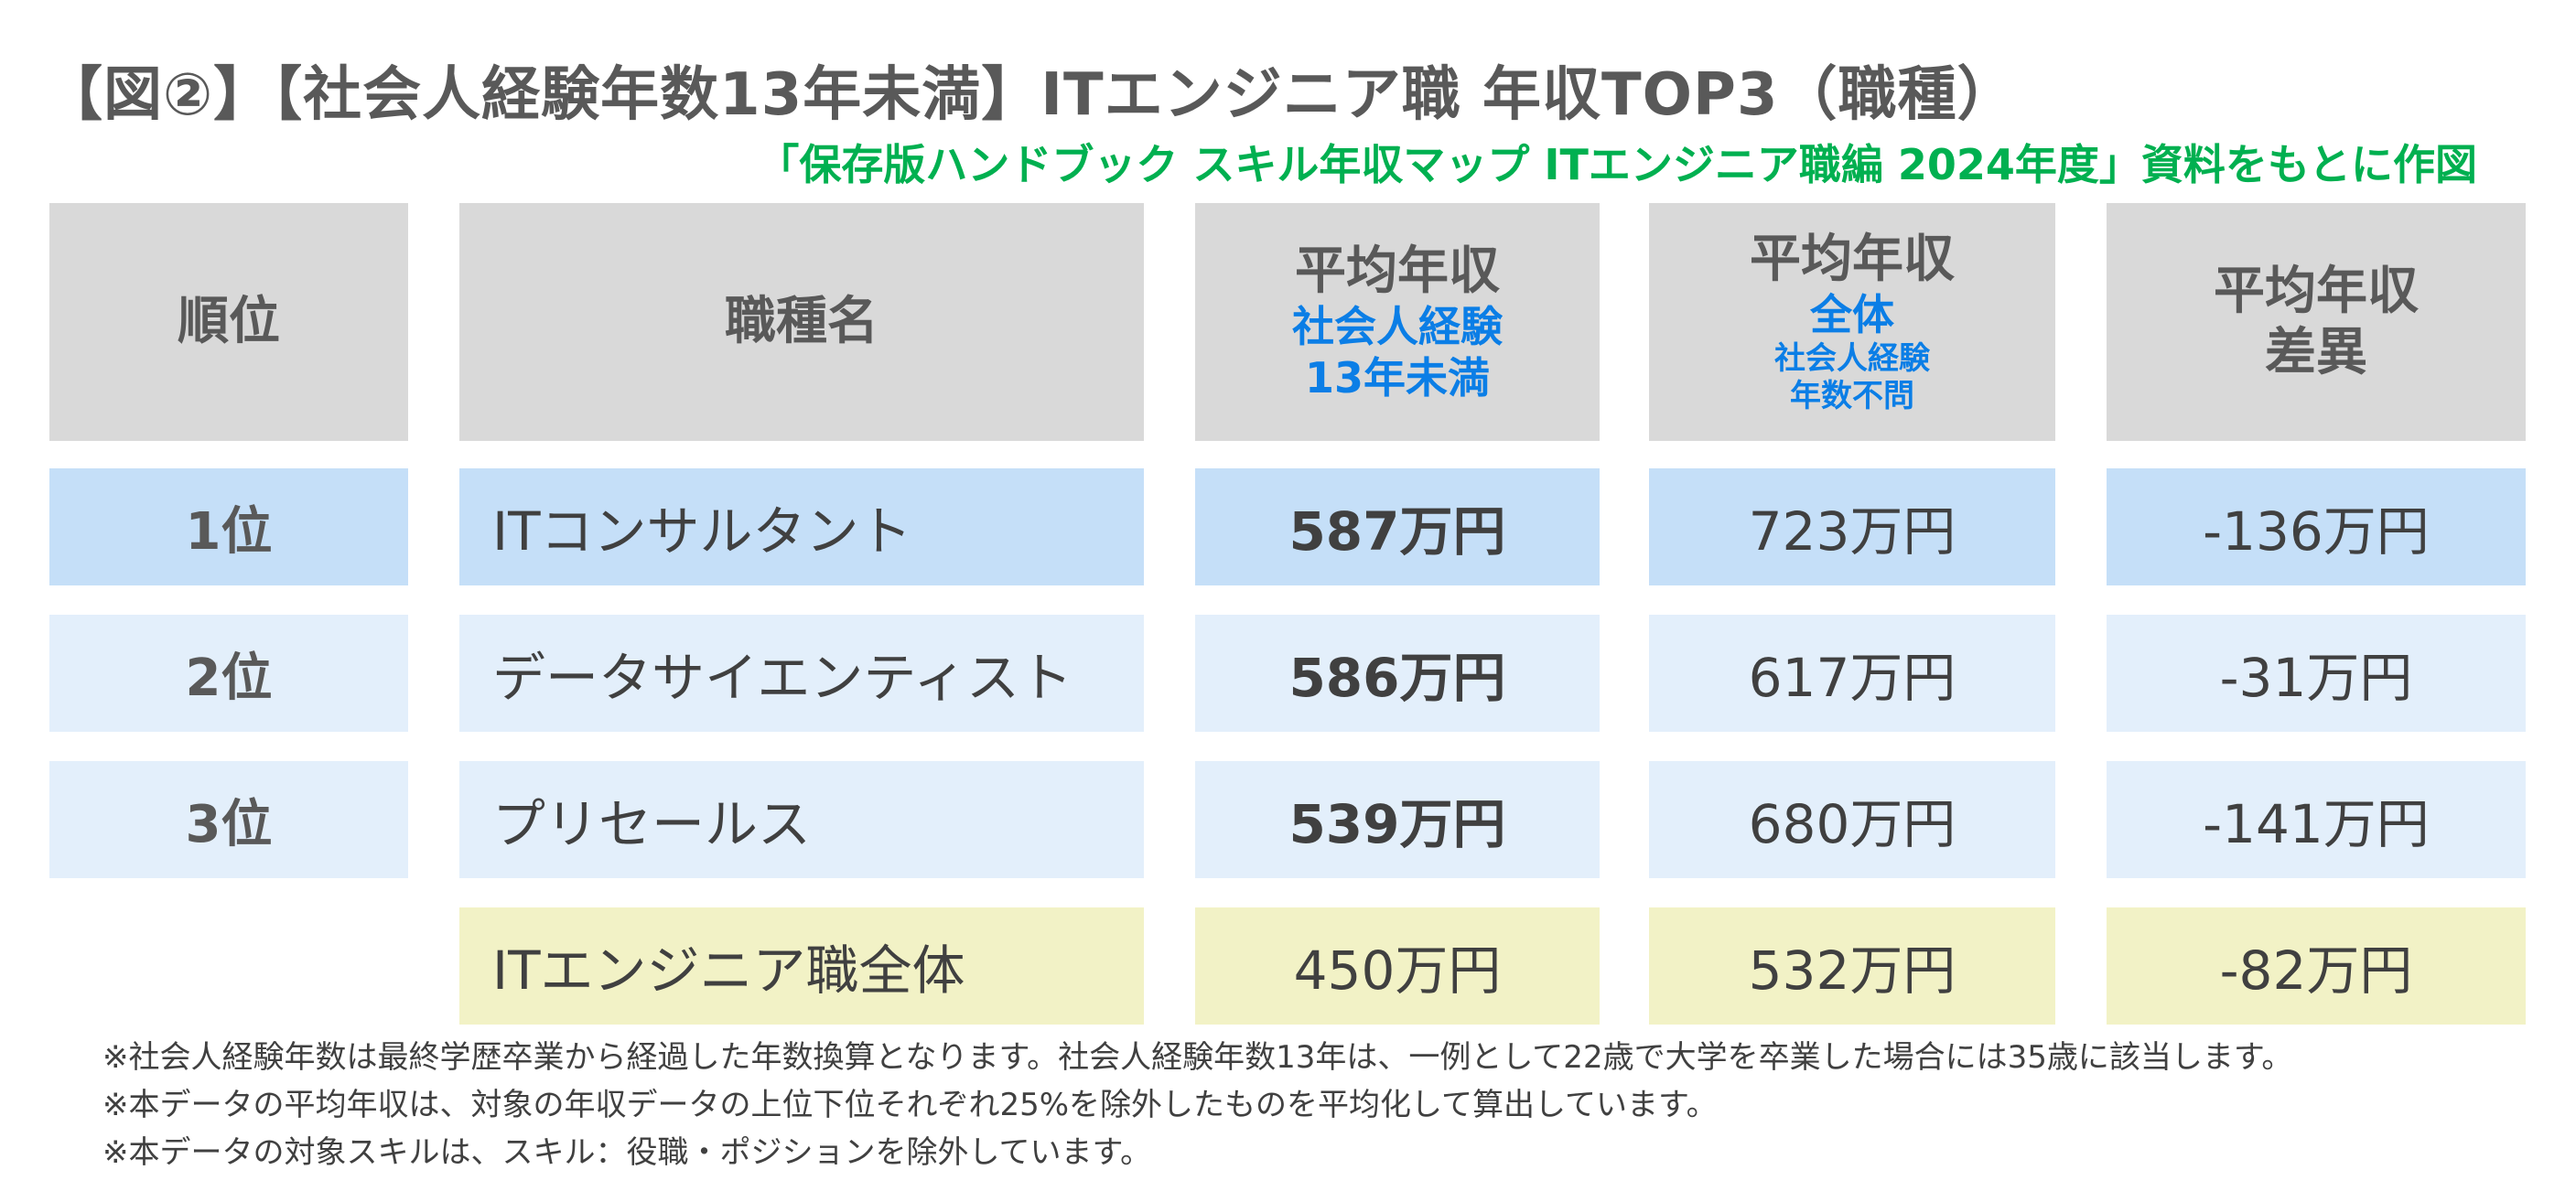 The width and height of the screenshot is (2576, 1202). Describe the element at coordinates (1397, 673) in the screenshot. I see `row2-avg: 586万円` at that location.